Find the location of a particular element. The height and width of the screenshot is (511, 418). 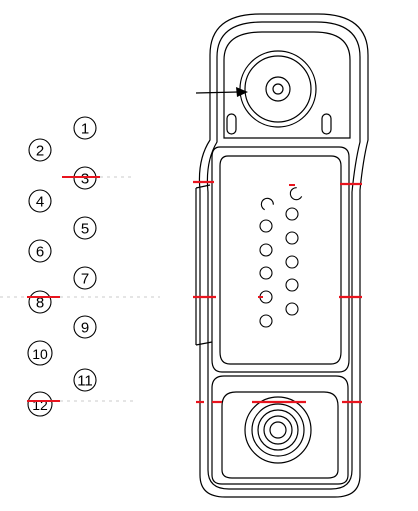

pin-label-5-circle is located at coordinates (85, 228).